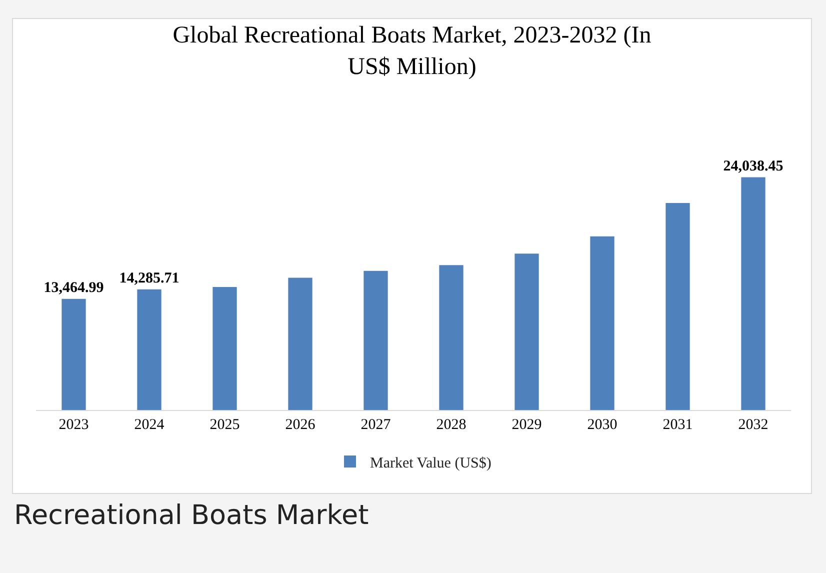 The image size is (826, 573). I want to click on x-tick-label: 2030, so click(602, 425).